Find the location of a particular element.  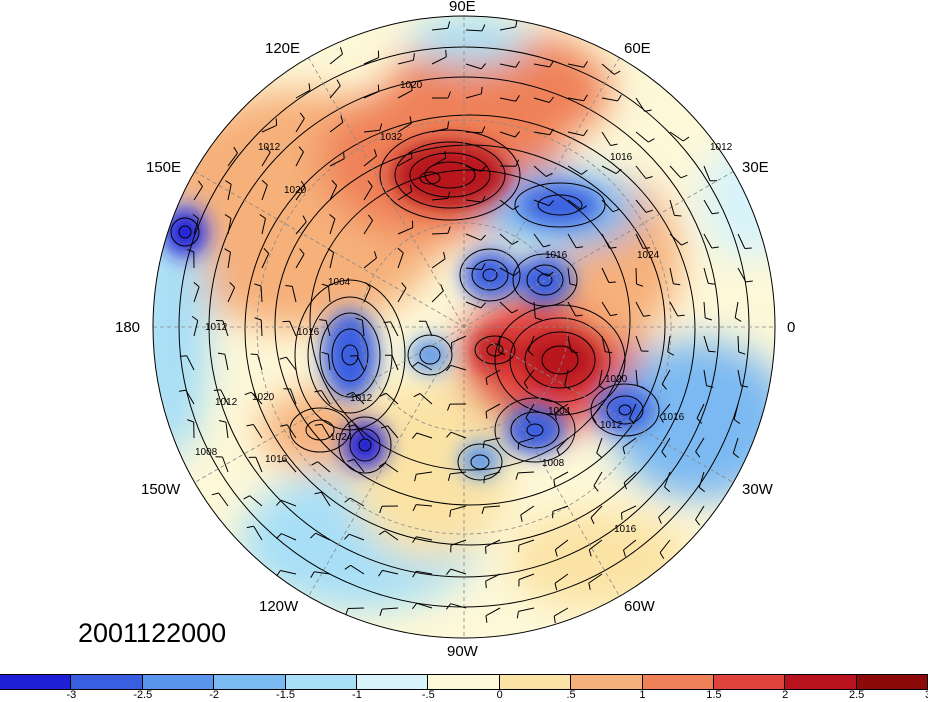

contour-label: 1024 is located at coordinates (648, 255).